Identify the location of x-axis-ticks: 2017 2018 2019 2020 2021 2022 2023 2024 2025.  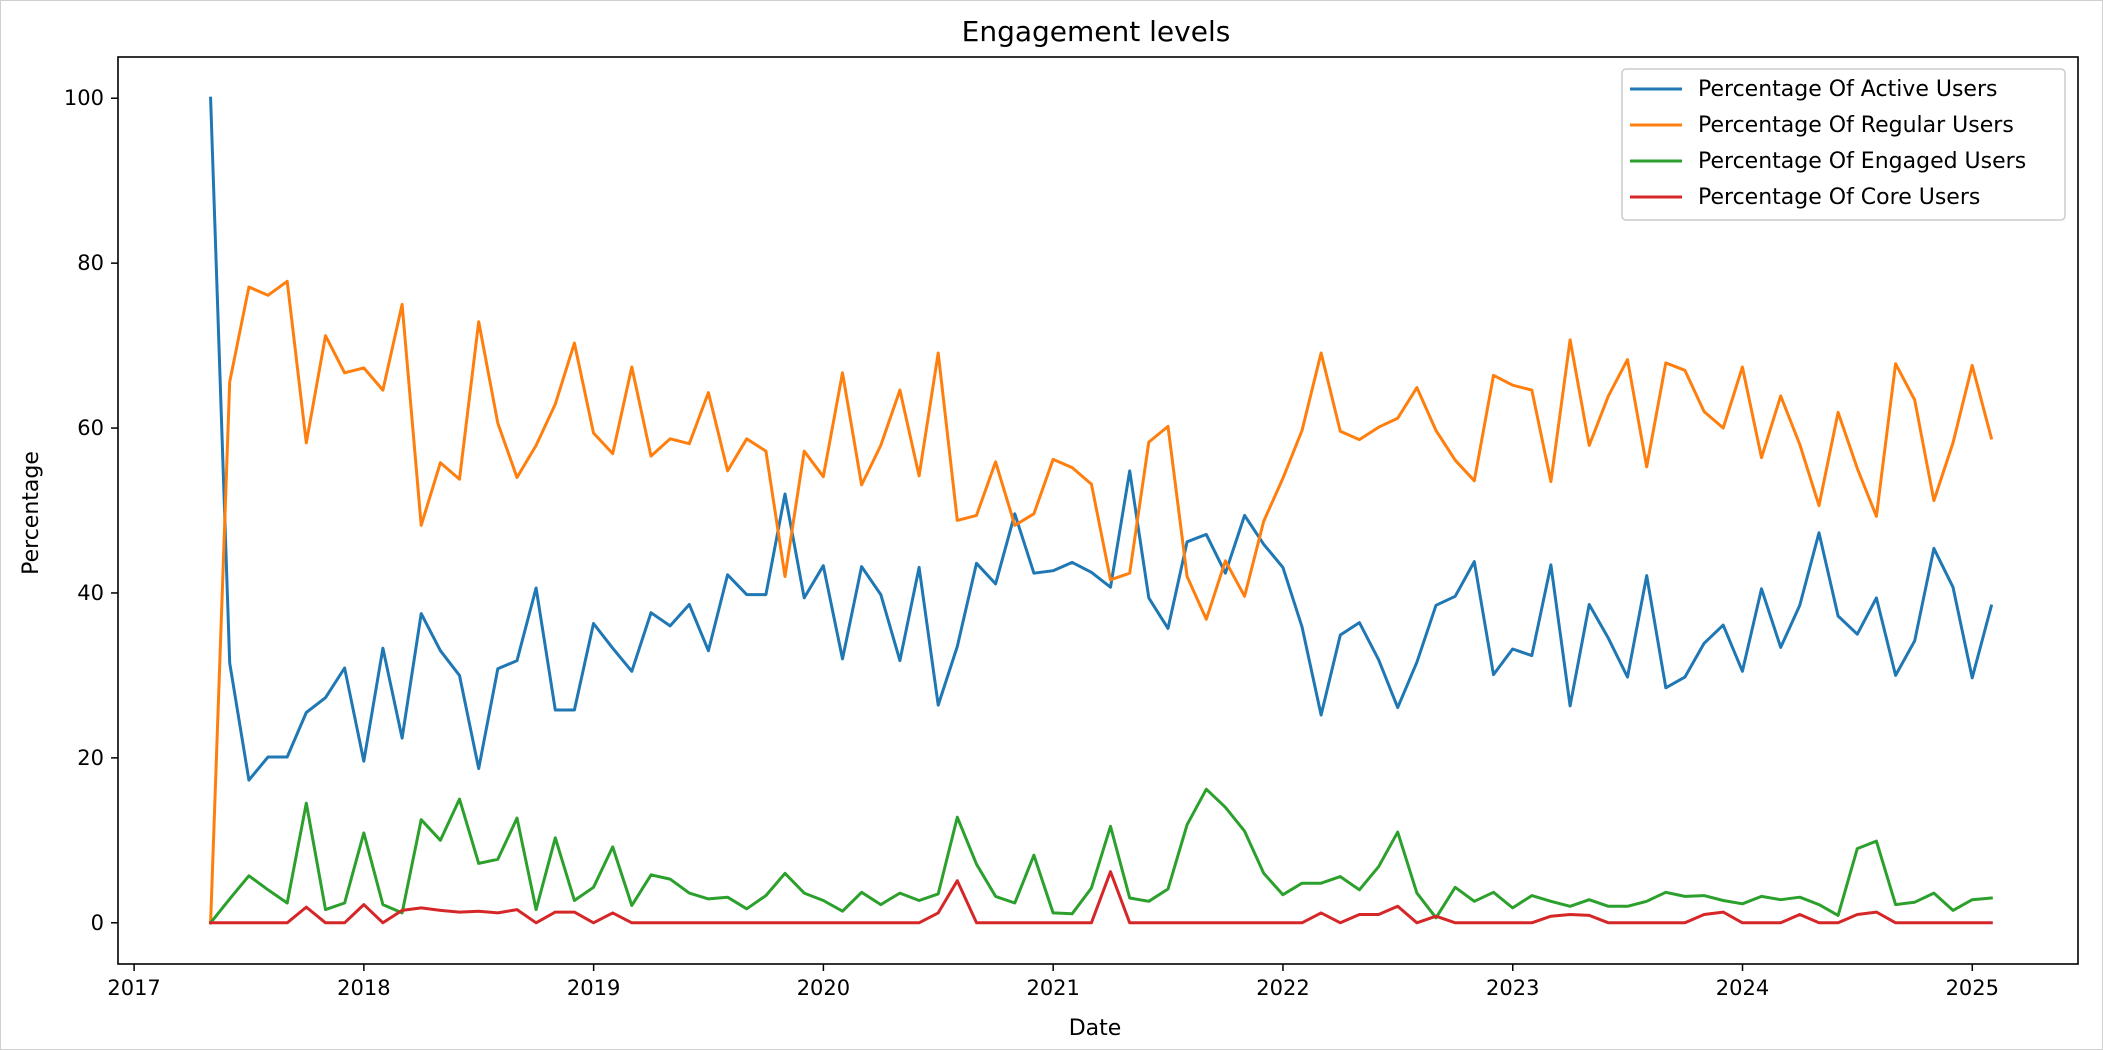
(1053, 982).